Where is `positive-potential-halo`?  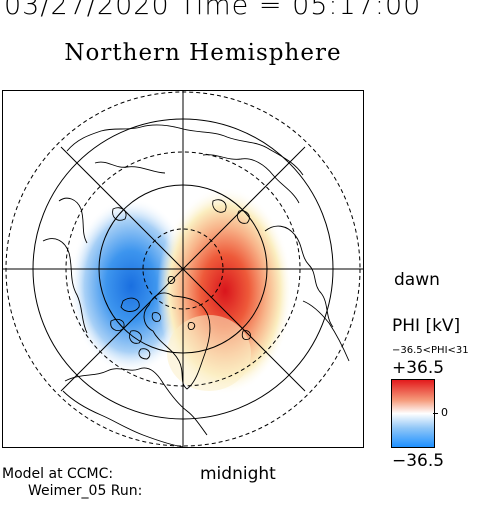 positive-potential-halo is located at coordinates (209, 353).